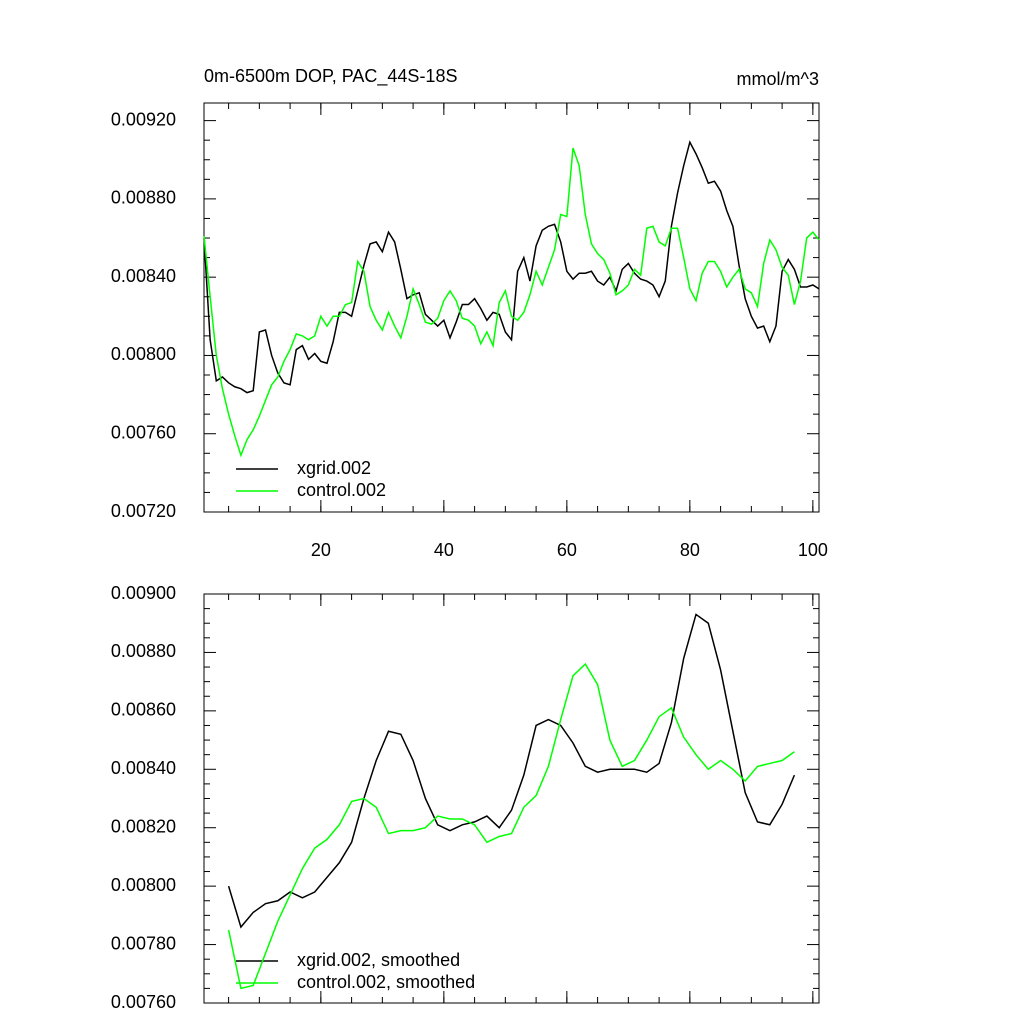  Describe the element at coordinates (690, 550) in the screenshot. I see `x-tick-label: 80` at that location.